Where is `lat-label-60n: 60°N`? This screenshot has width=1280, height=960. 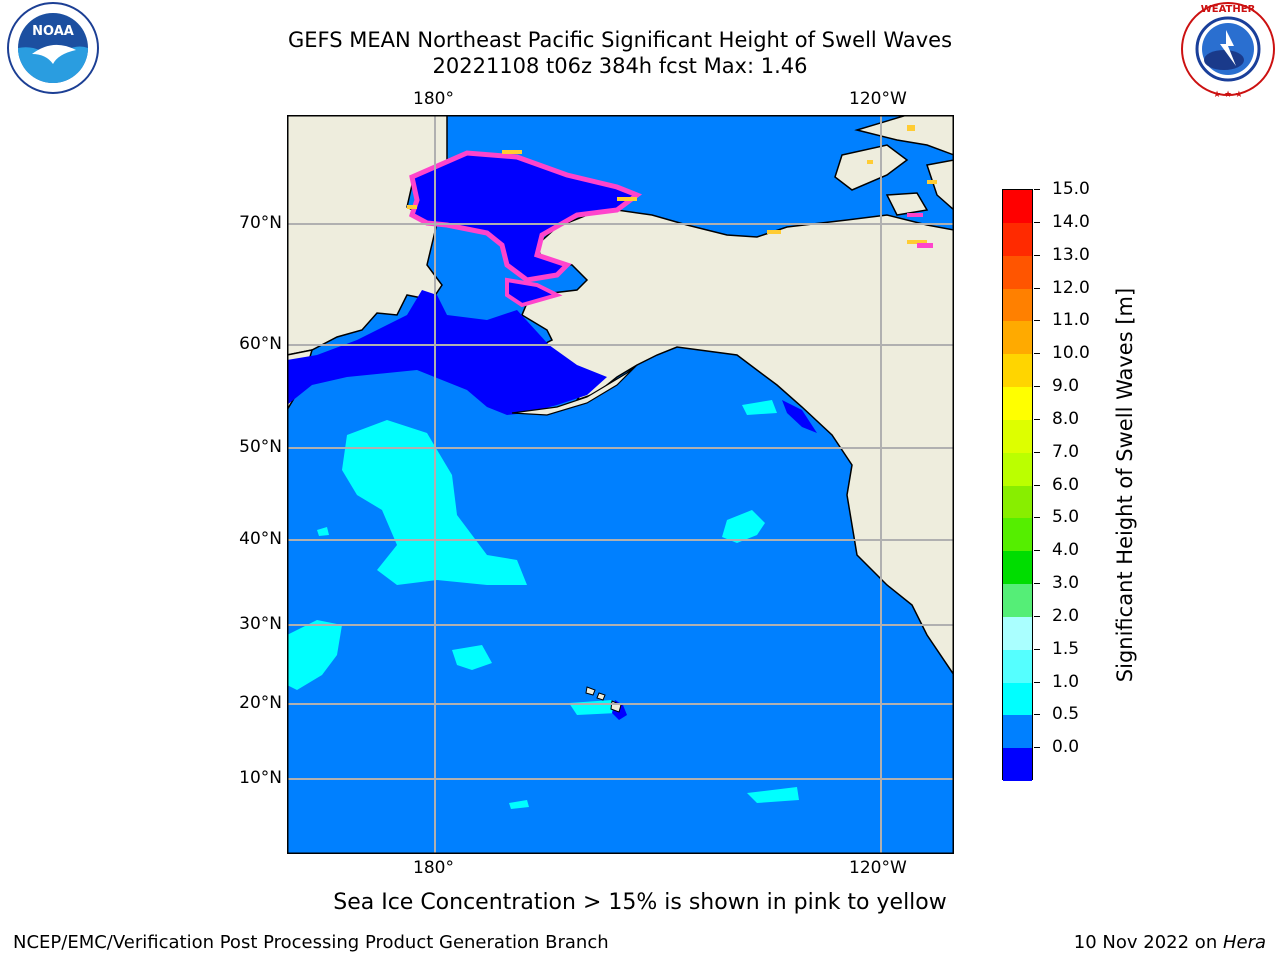 lat-label-60n: 60°N is located at coordinates (260, 344).